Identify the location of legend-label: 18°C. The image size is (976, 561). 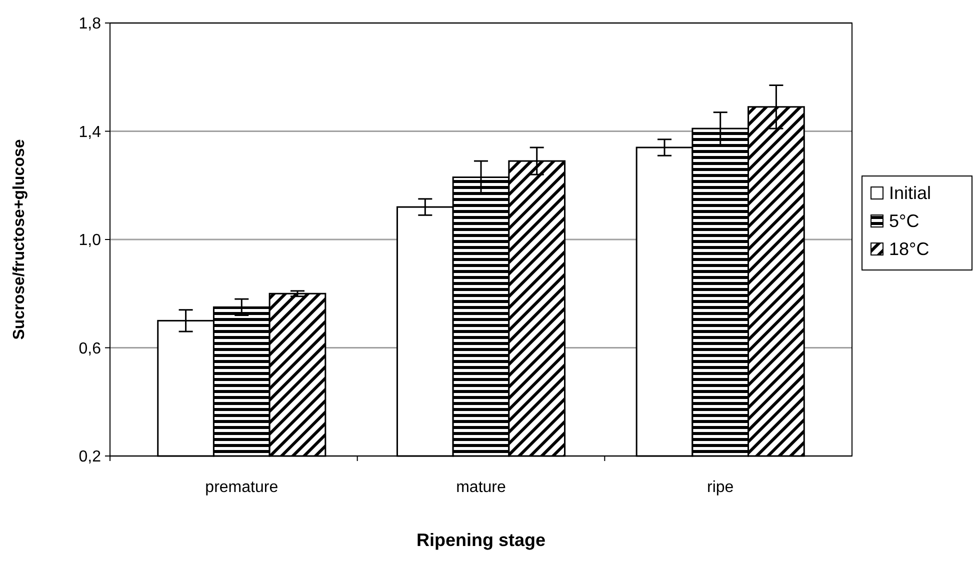
(909, 249).